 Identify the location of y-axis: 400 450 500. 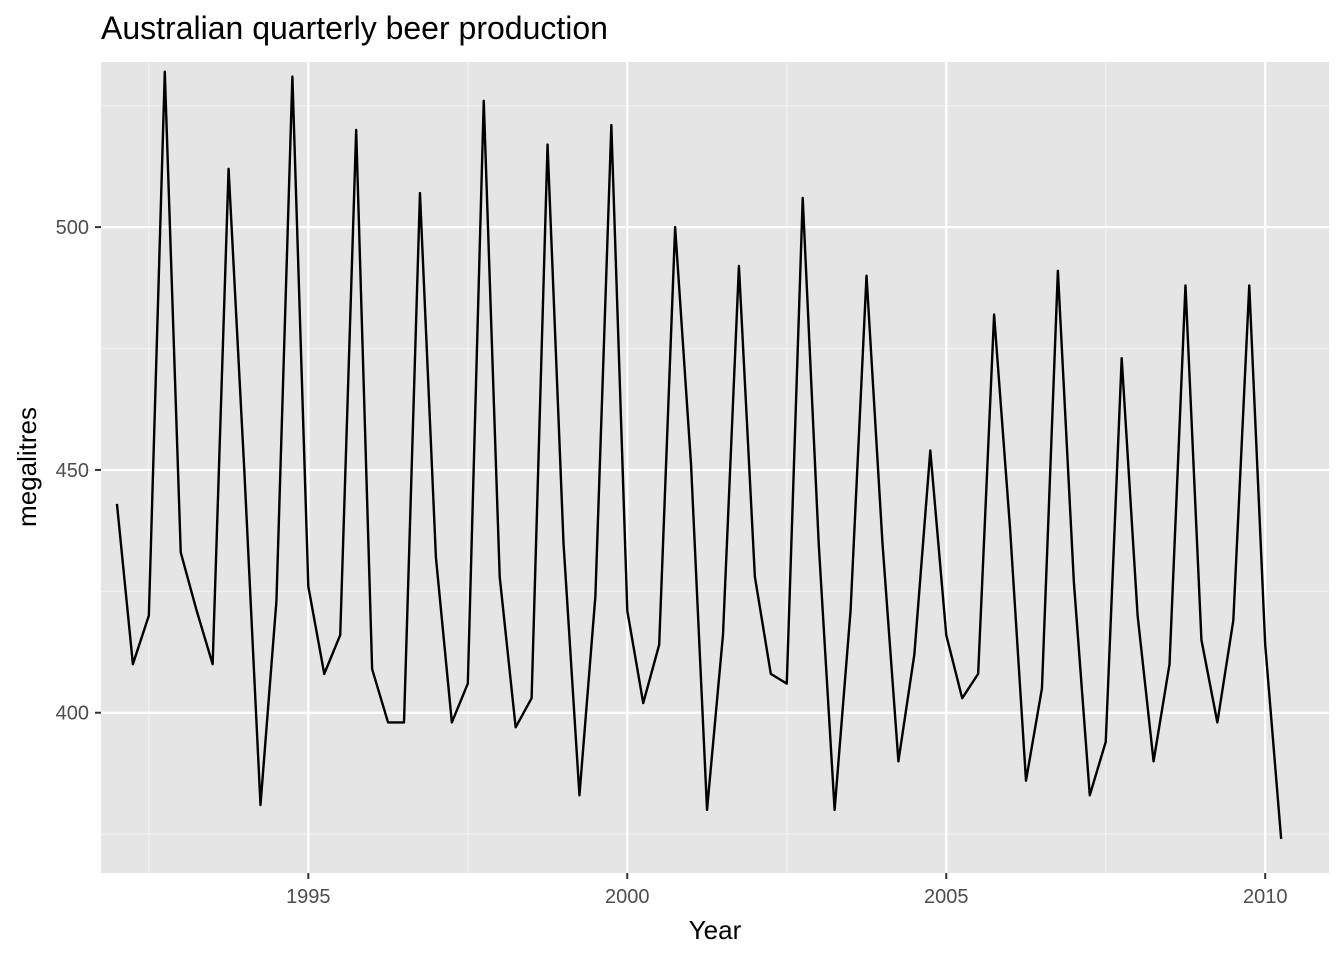
(78, 471).